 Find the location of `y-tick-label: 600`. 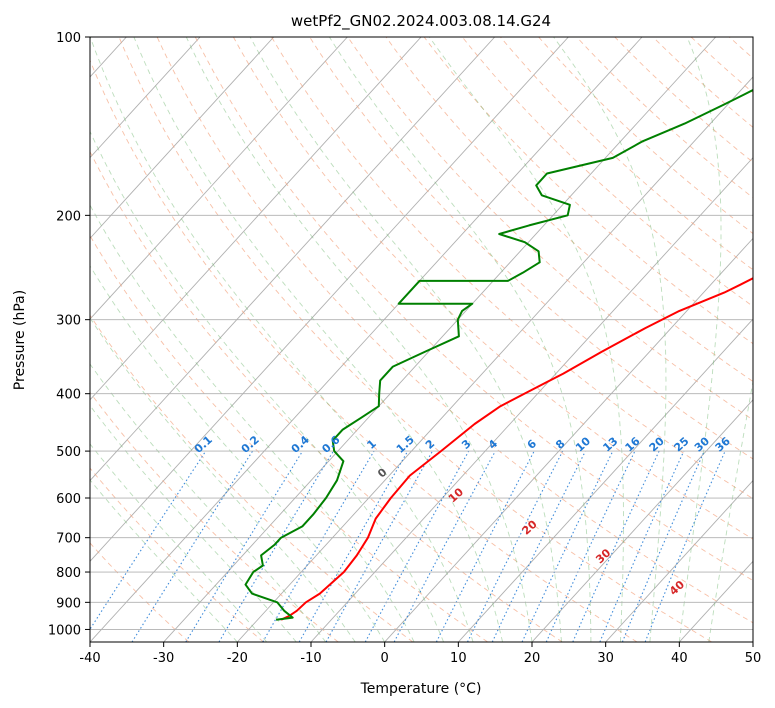

y-tick-label: 600 is located at coordinates (68, 499).